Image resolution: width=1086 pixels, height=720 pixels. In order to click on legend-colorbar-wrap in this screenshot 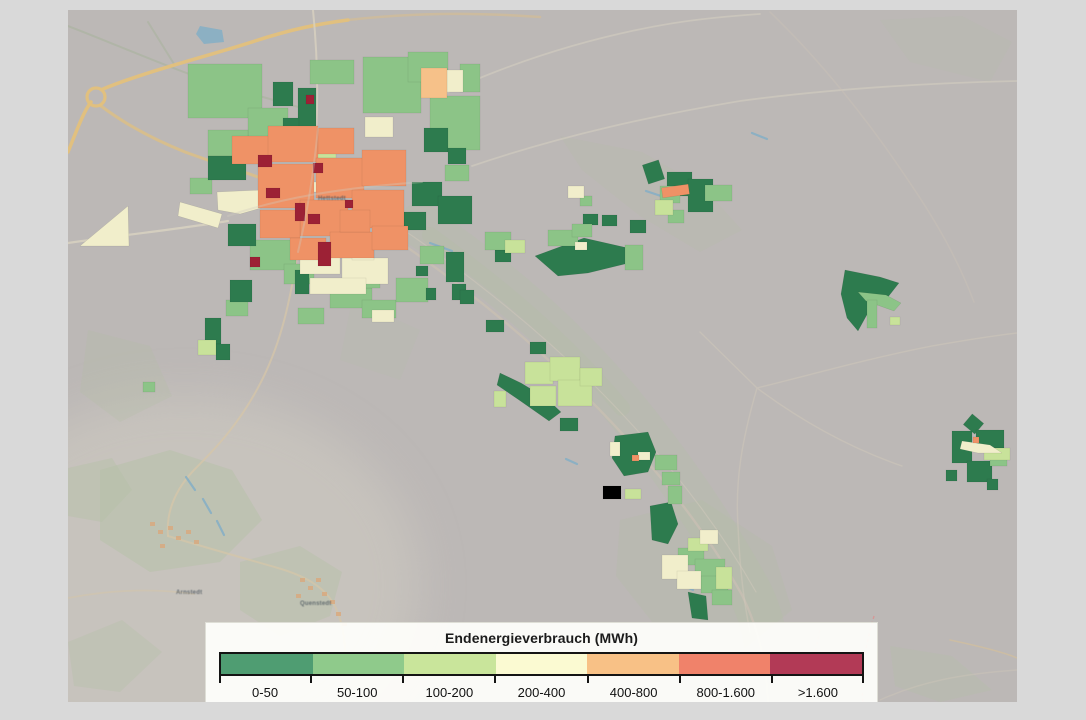, I will do `click(541, 668)`.